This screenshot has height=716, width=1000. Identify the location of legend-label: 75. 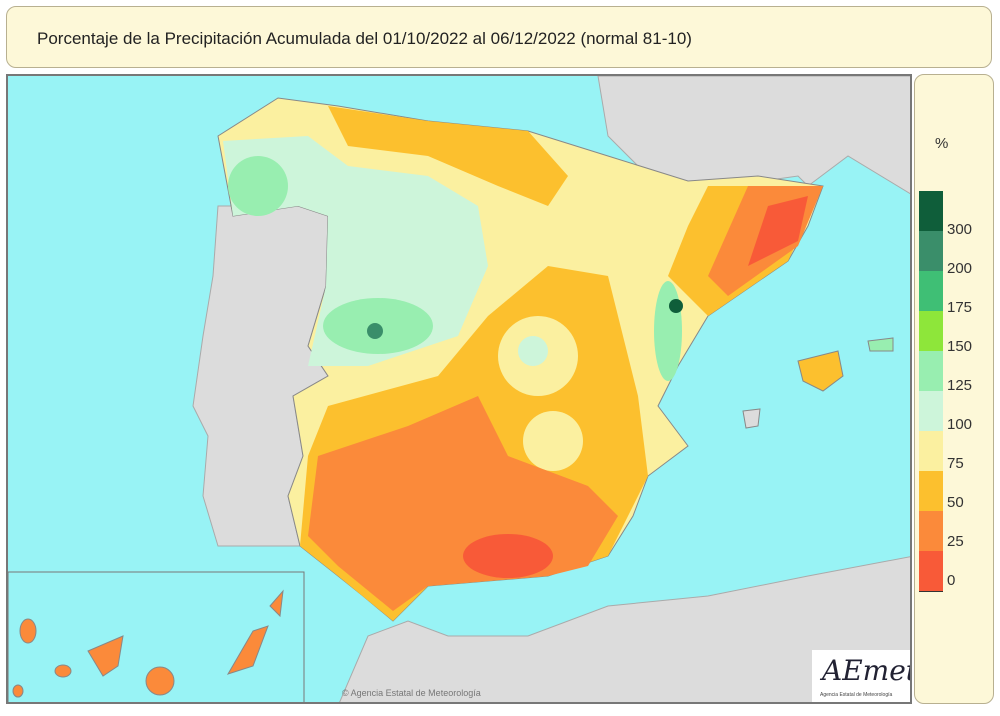
(955, 463).